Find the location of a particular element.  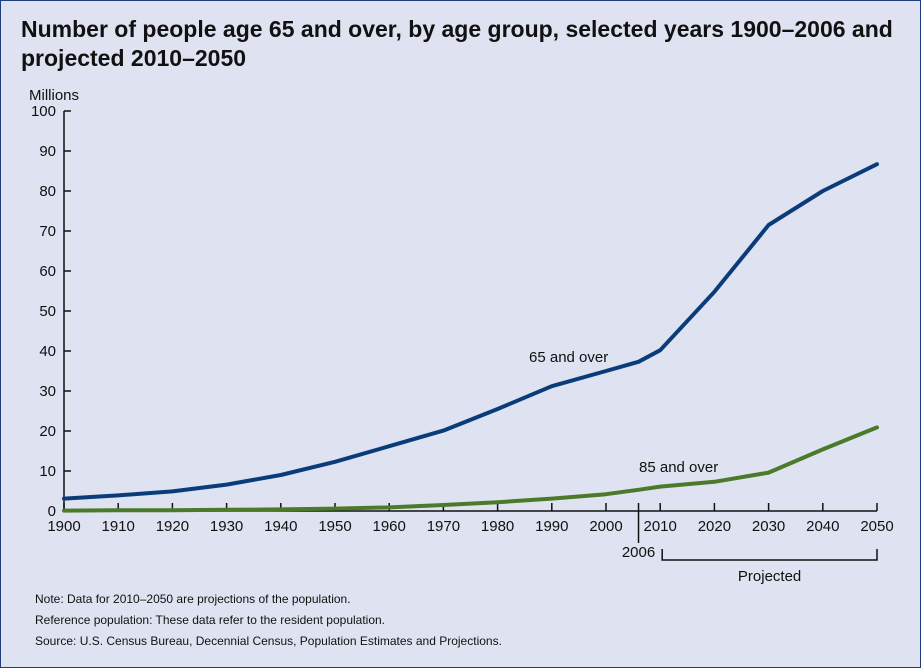

y-tick-label: 80 is located at coordinates (47, 191).